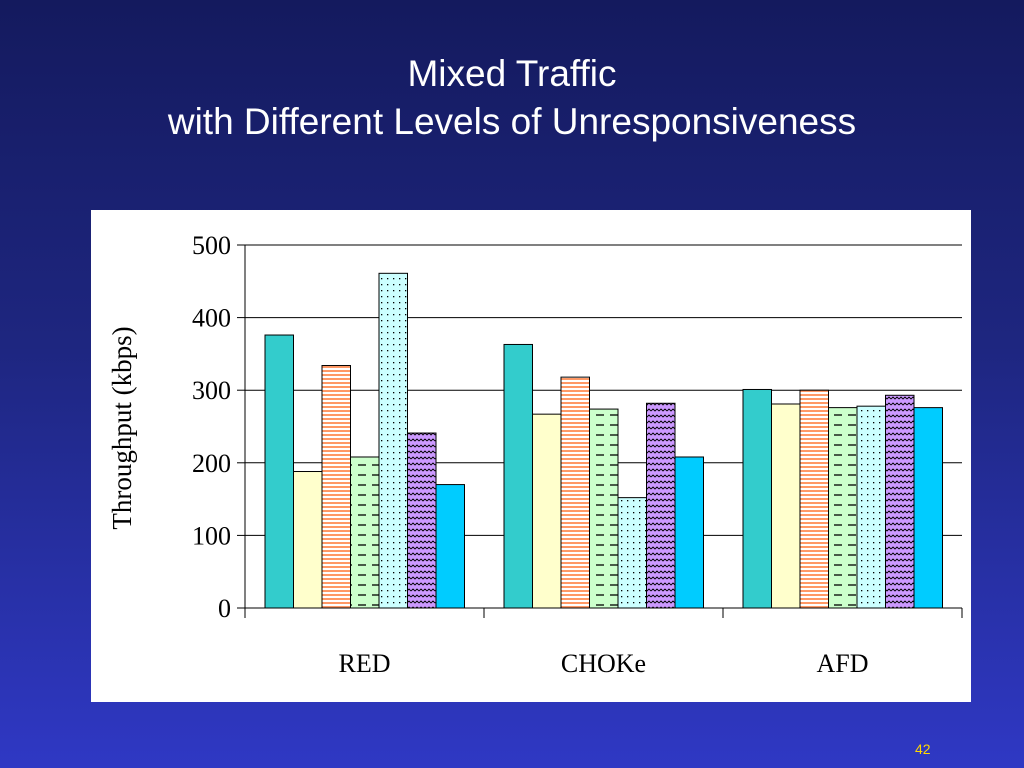 This screenshot has width=1024, height=768. Describe the element at coordinates (603, 663) in the screenshot. I see `category-label: CHOKe` at that location.